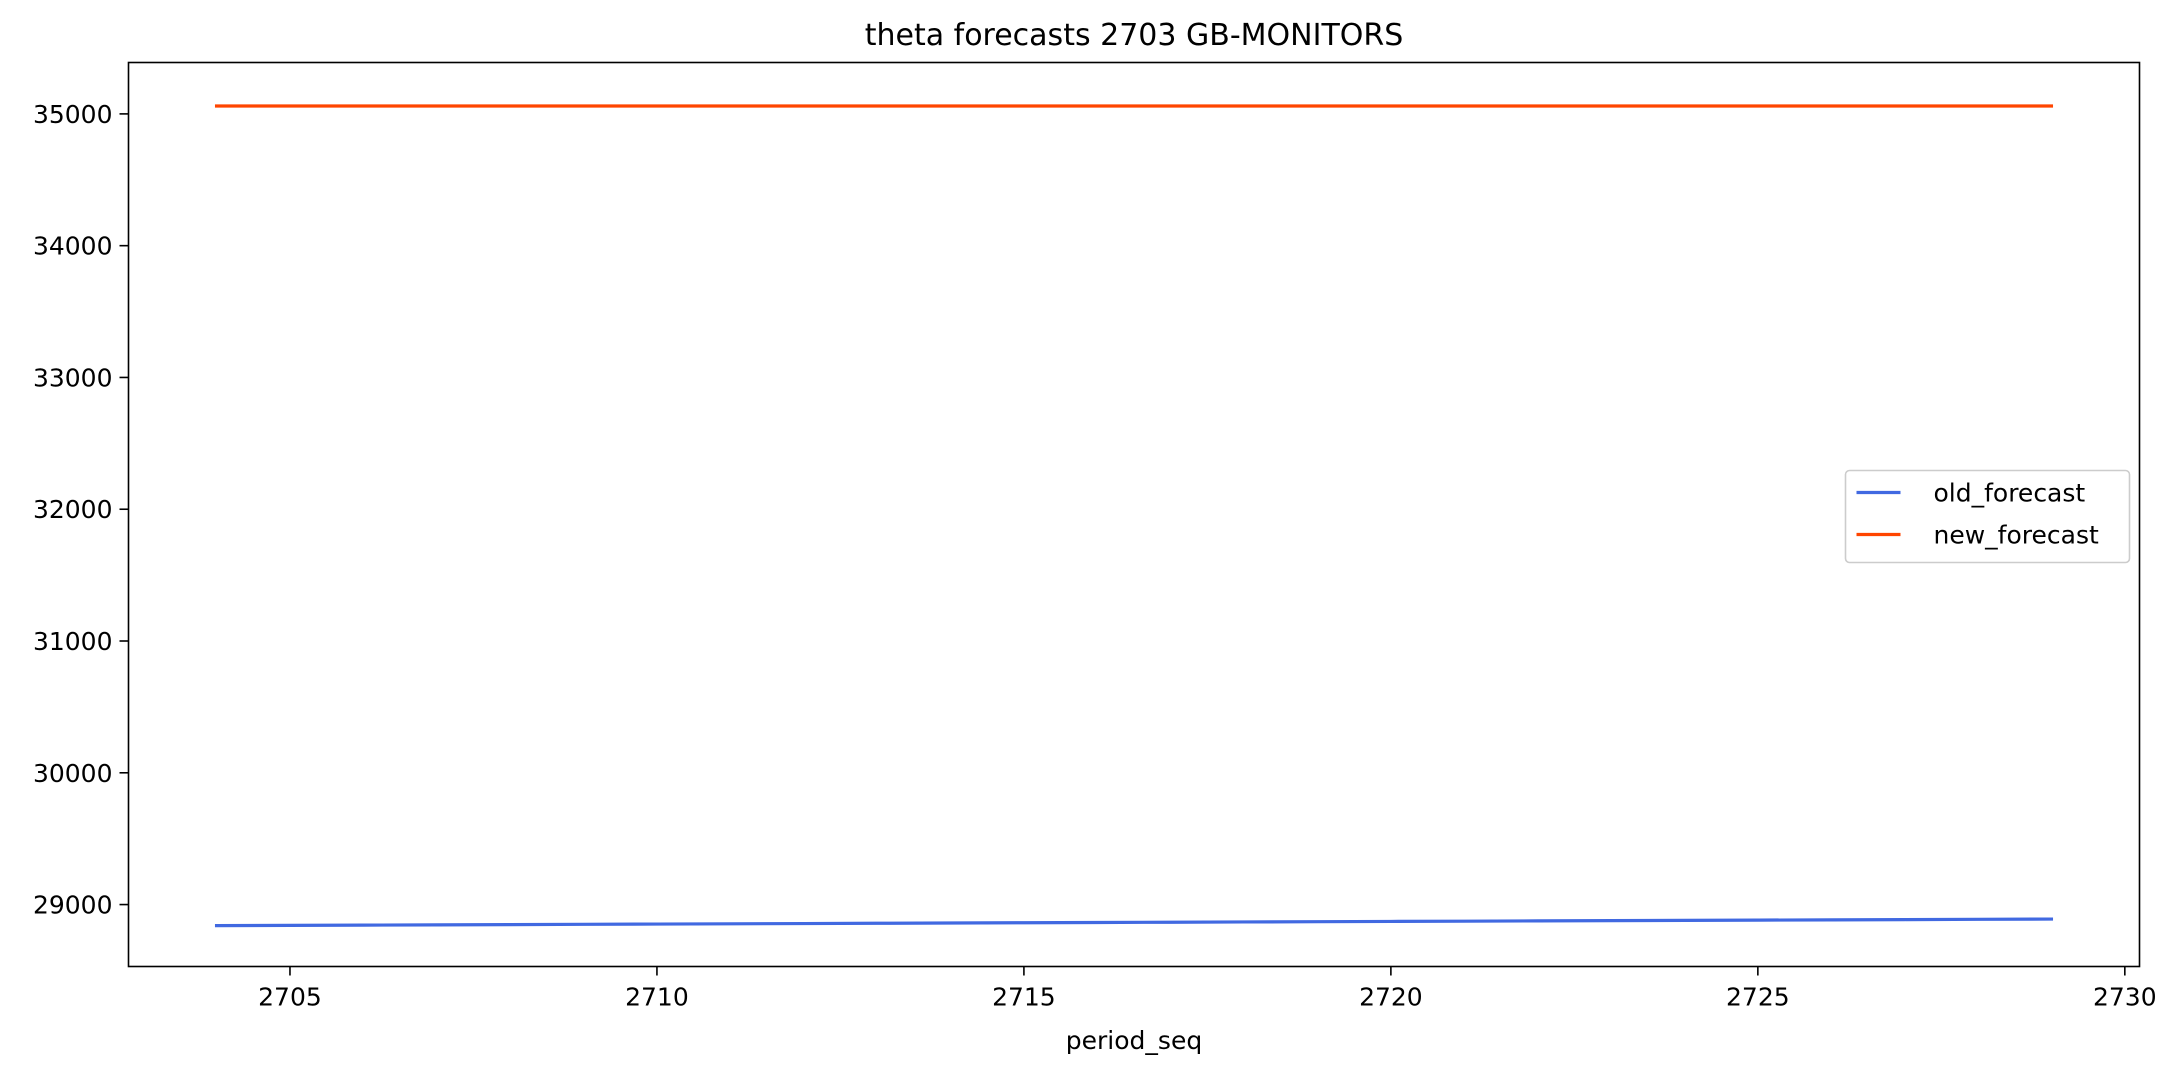  Describe the element at coordinates (1758, 997) in the screenshot. I see `x-tick-label: 2725` at that location.